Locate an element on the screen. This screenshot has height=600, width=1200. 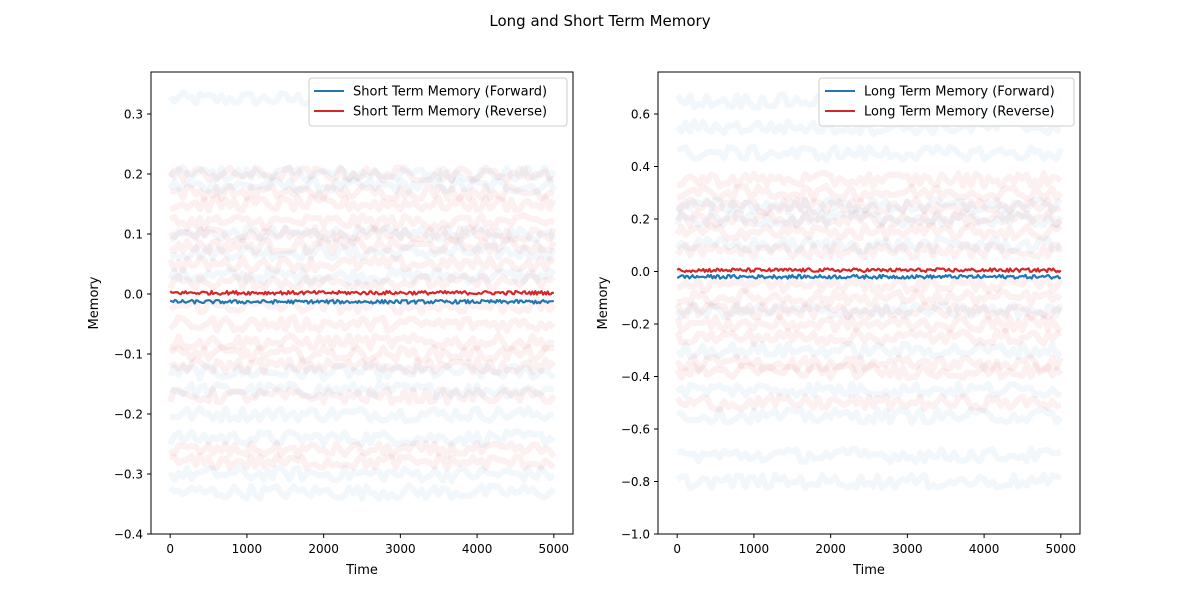
series-line-reverse is located at coordinates (362, 292).